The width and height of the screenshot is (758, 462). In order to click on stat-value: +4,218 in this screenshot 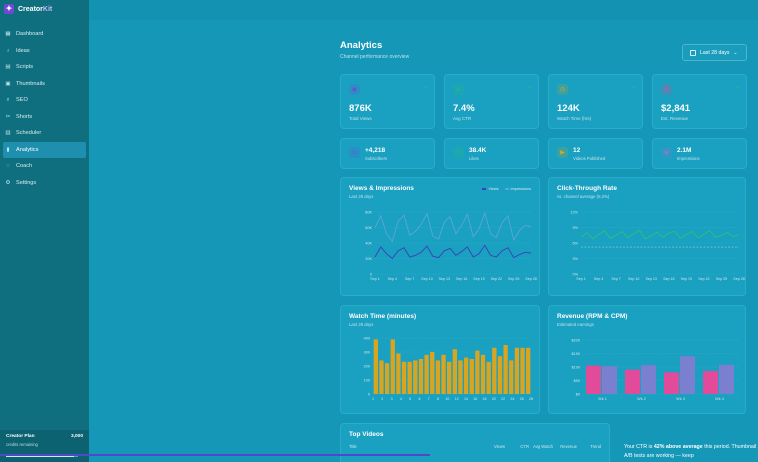, I will do `click(375, 150)`.